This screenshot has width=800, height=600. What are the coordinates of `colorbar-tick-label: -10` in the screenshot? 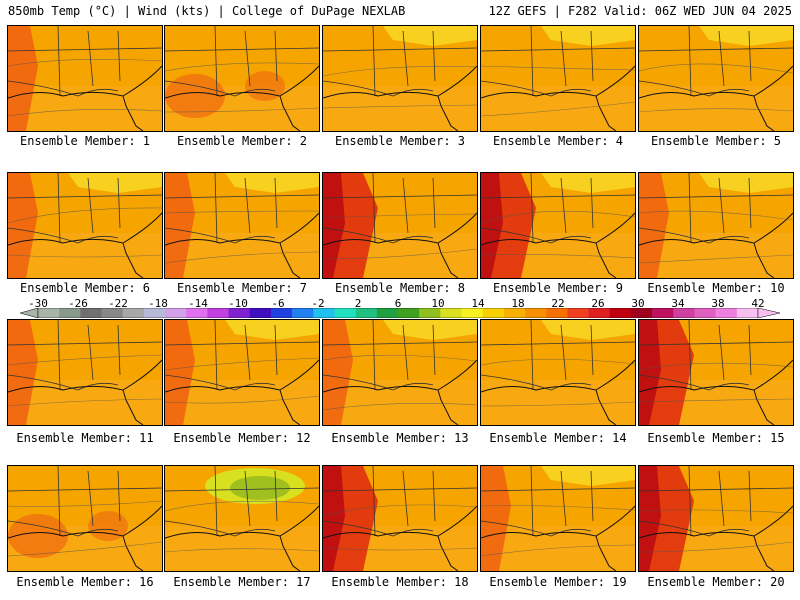 It's located at (238, 303).